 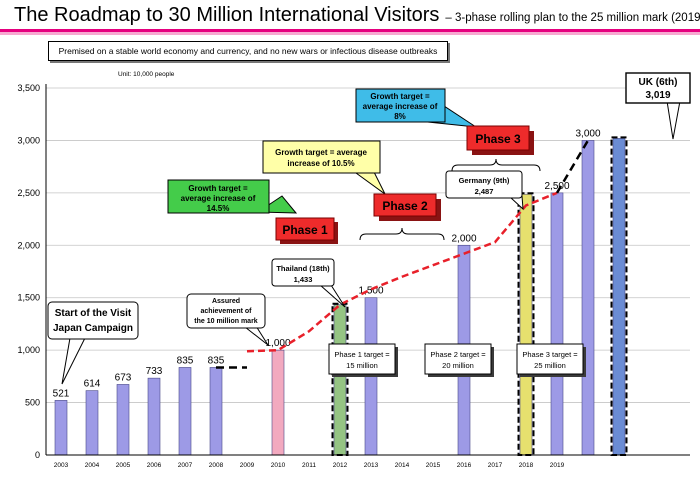 I want to click on x-tick-label: 2009, so click(x=247, y=465).